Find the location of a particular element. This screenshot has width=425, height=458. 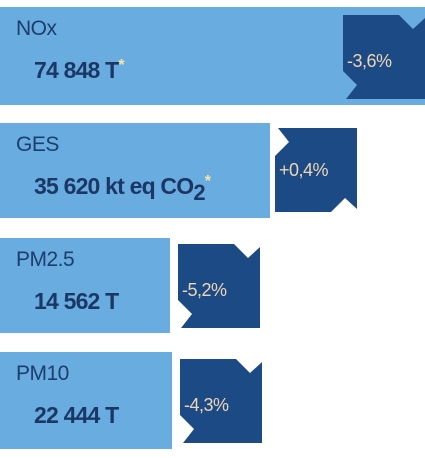

stat-value: 14 562 T is located at coordinates (76, 301).